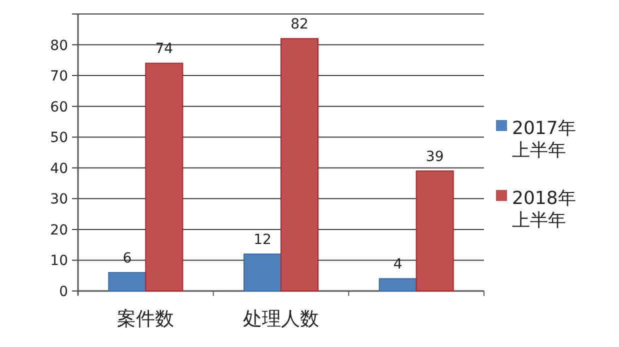 This screenshot has height=347, width=619. Describe the element at coordinates (397, 264) in the screenshot. I see `data-label: 4` at that location.